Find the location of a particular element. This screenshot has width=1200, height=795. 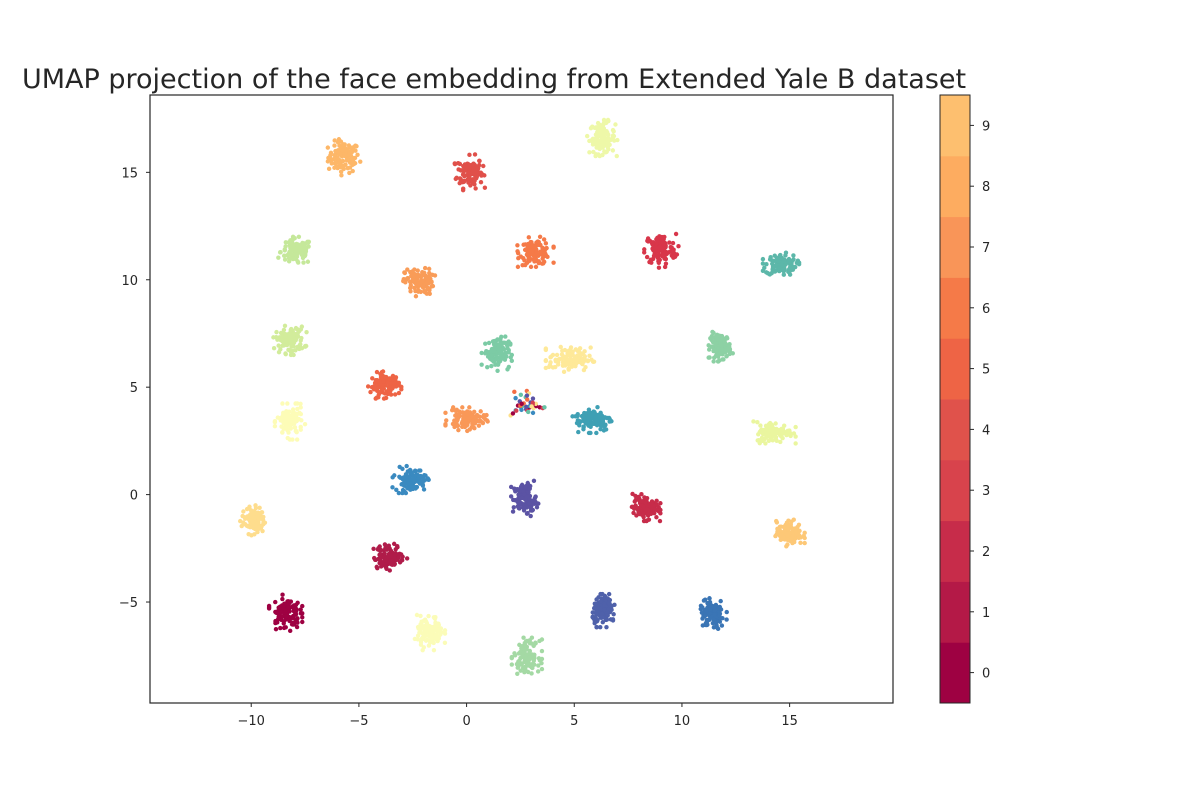

colorbar-bin is located at coordinates (955, 490).